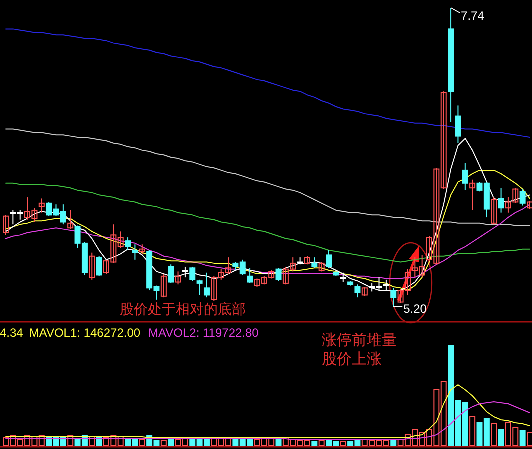 The image size is (532, 449). Describe the element at coordinates (85, 333) in the screenshot. I see `legend-item: MAVOL1: 146272.00` at that location.